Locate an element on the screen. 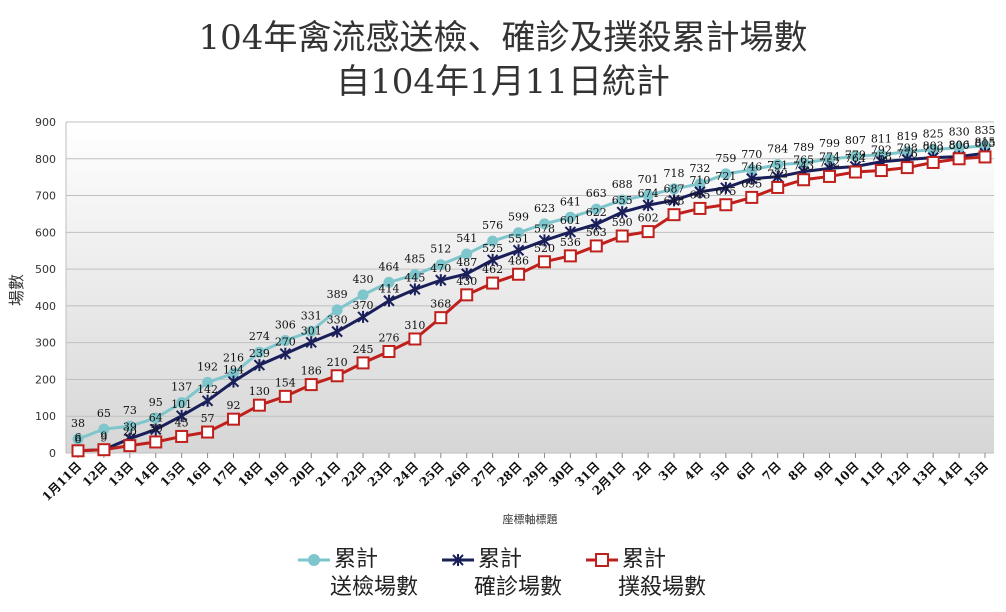  data-label: 825 is located at coordinates (933, 134).